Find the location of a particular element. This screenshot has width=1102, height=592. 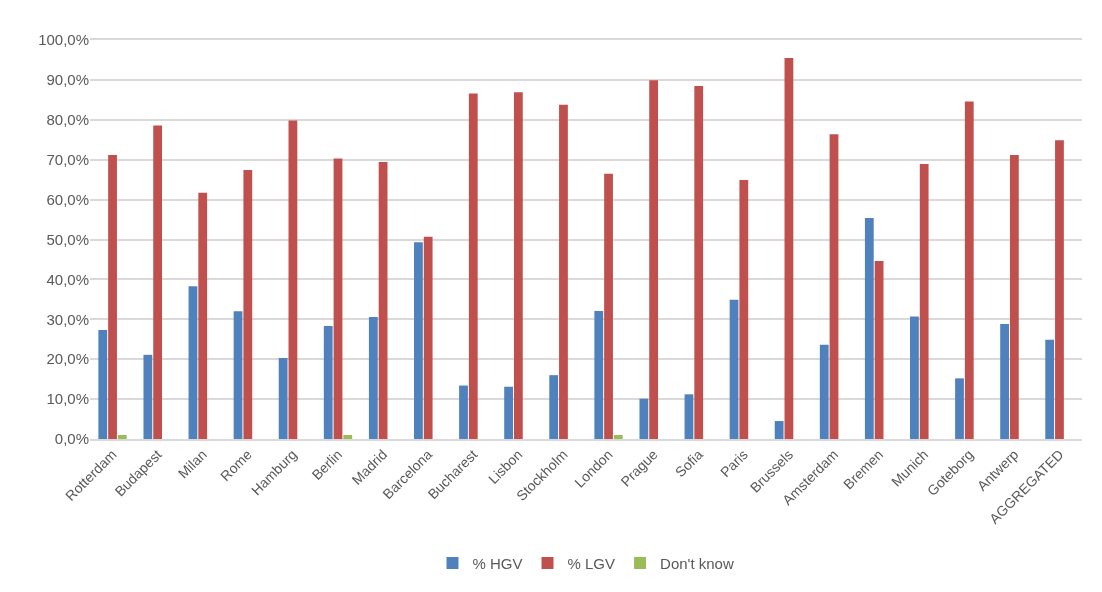

y-tick-label: 0,0% is located at coordinates (71, 439).